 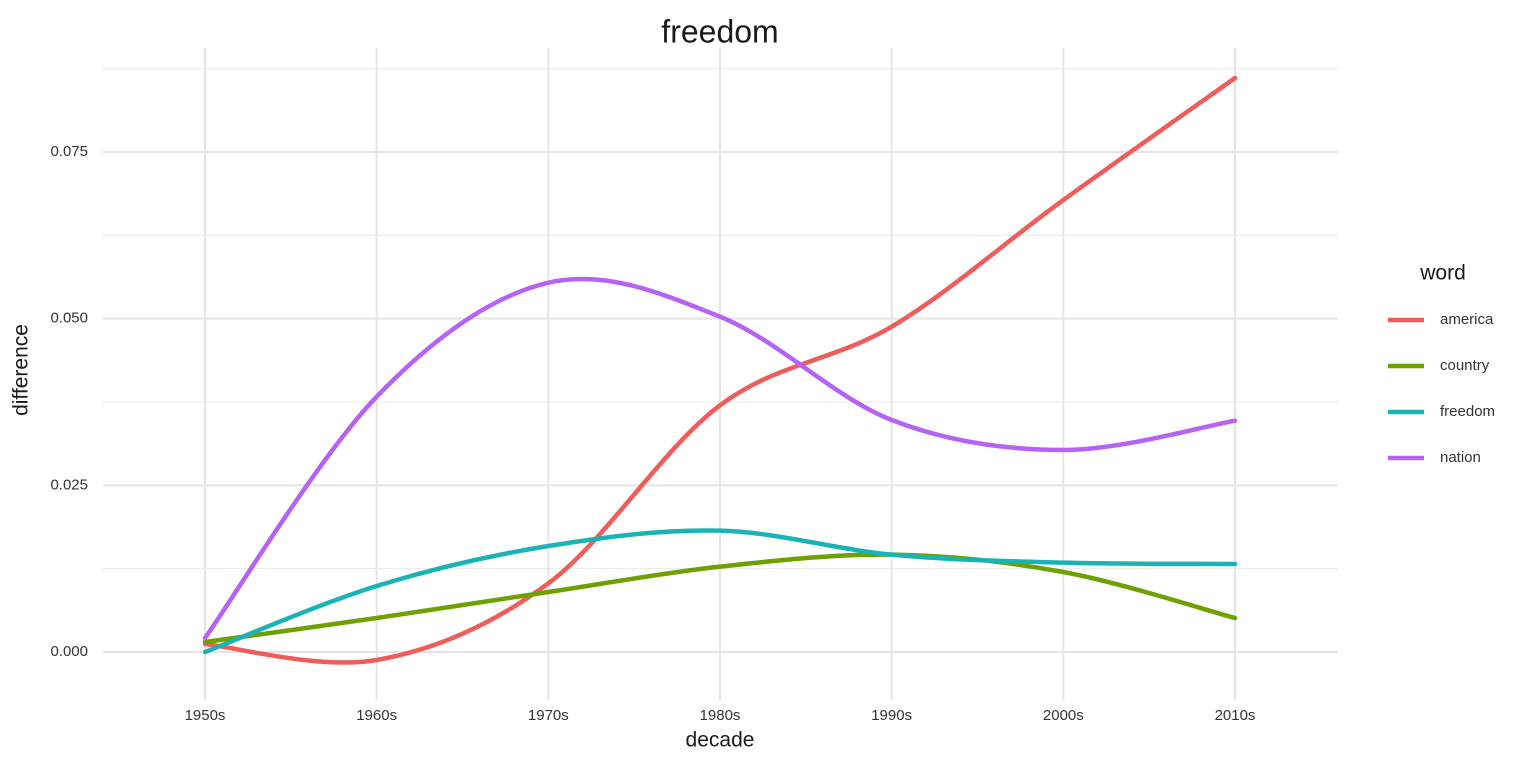 I want to click on legend-label: america, so click(x=1467, y=319).